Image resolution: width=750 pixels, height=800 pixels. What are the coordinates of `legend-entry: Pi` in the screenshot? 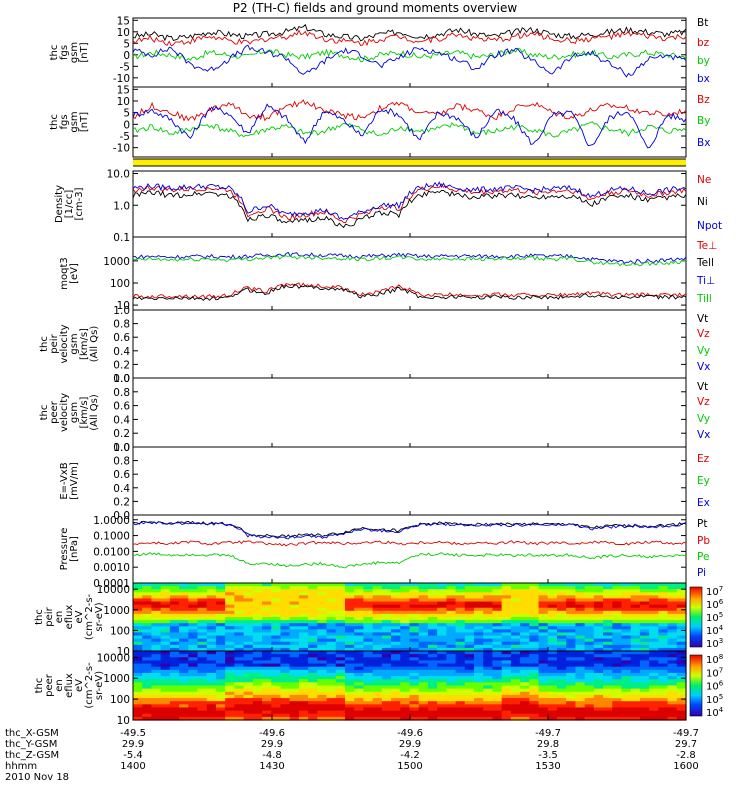 It's located at (701, 573).